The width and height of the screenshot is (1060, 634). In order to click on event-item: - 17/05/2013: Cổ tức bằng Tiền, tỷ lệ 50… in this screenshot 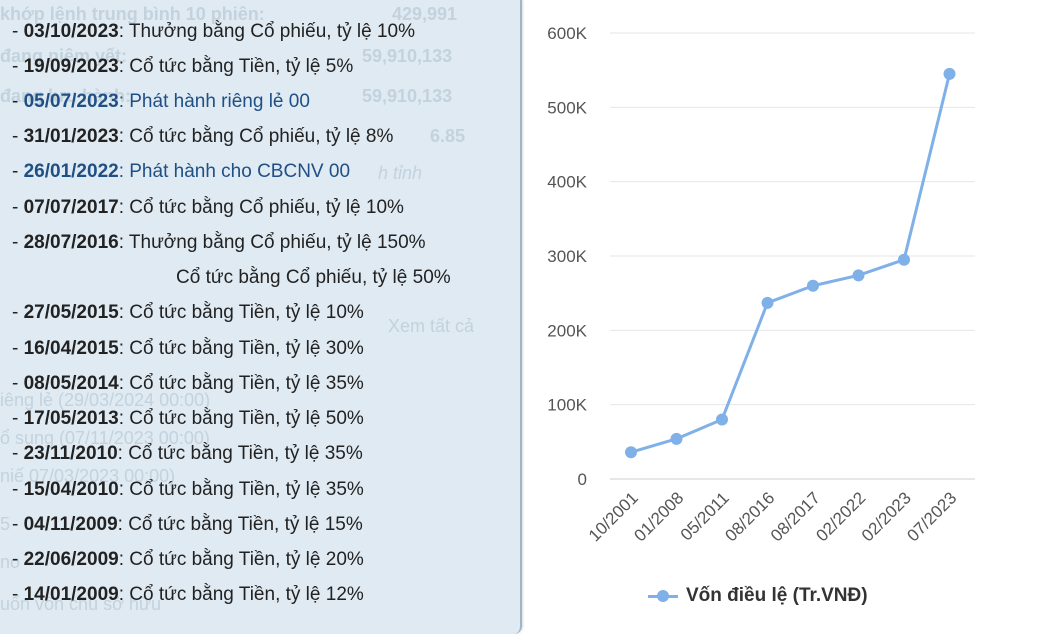, I will do `click(188, 418)`.